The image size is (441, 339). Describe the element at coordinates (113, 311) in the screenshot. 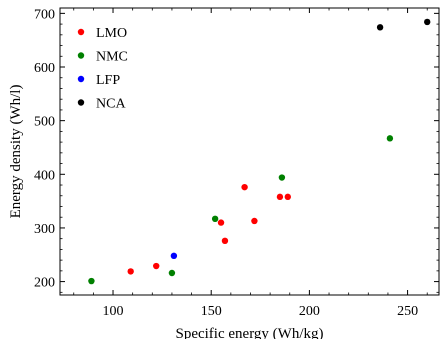

I see `x-tick-label: 100` at that location.